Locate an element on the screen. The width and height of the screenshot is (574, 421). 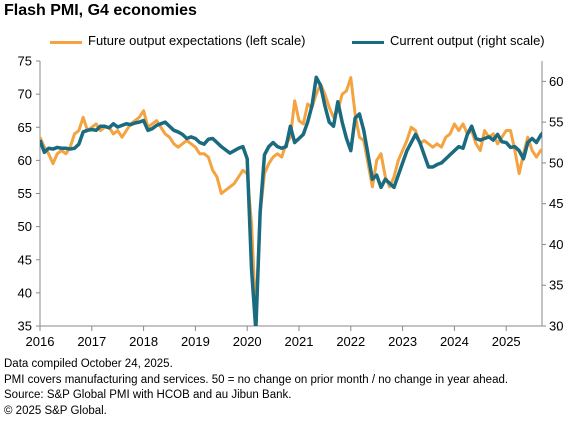
chart-title: Flash PMI, G4 economies is located at coordinates (100, 10).